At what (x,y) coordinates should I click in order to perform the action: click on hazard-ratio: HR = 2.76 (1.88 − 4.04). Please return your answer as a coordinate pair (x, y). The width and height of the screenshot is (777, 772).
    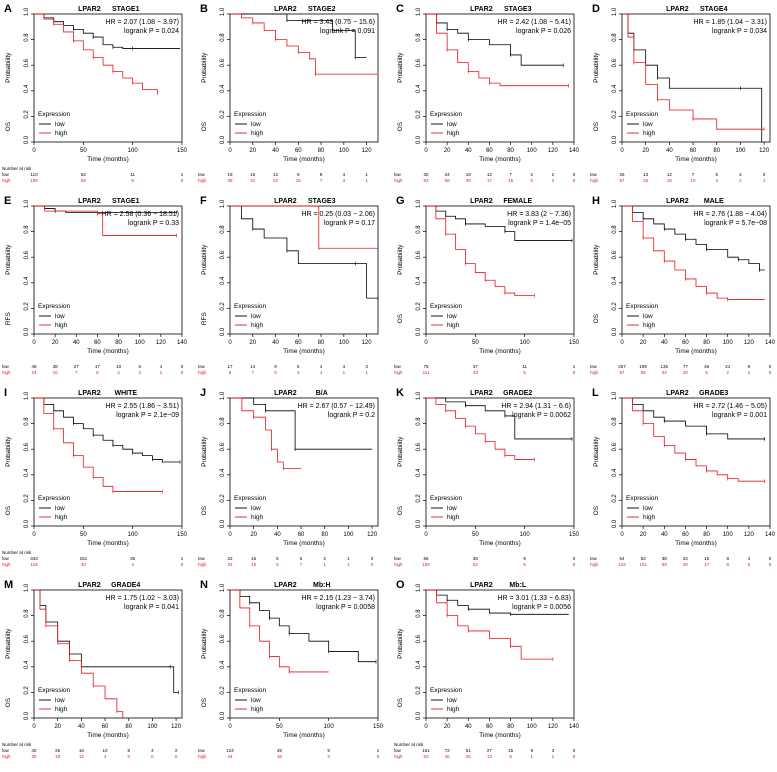
    Looking at the image, I should click on (730, 214).